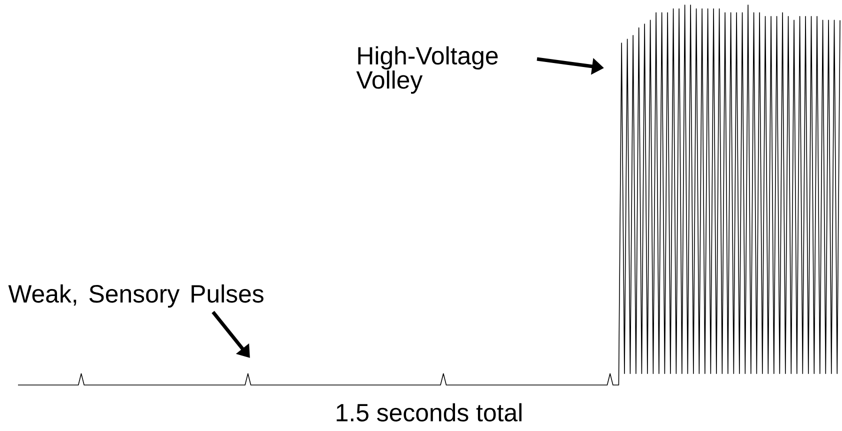 Image resolution: width=842 pixels, height=431 pixels. I want to click on annotation: High-Voltage Volley, so click(427, 70).